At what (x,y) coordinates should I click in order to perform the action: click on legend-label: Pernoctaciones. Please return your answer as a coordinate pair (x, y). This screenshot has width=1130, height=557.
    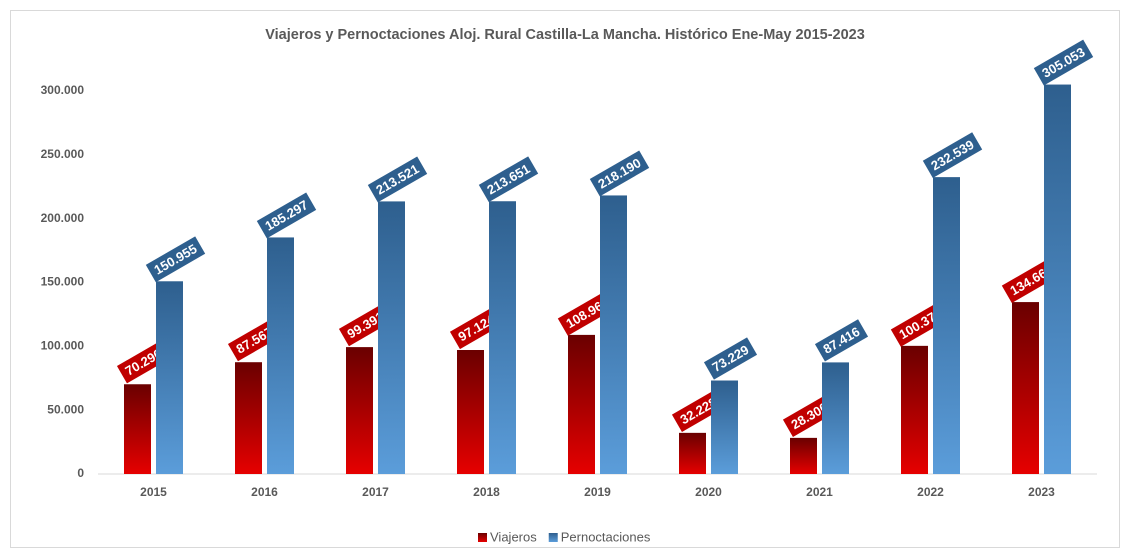
    Looking at the image, I should click on (606, 536).